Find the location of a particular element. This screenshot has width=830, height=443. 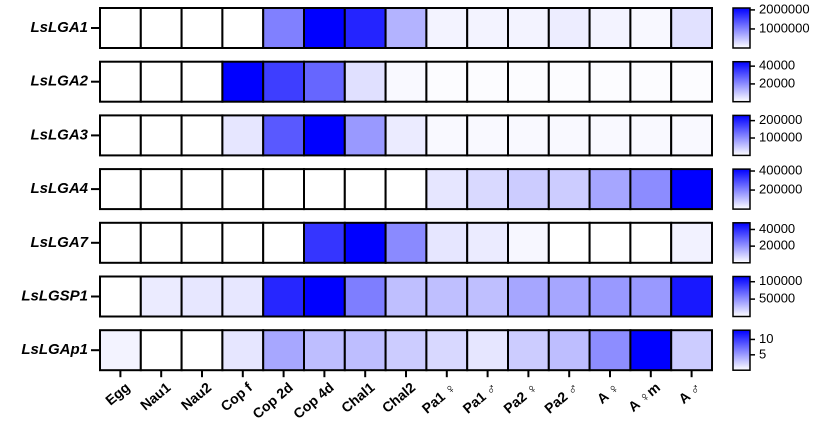

row-label: LsLGAp1 is located at coordinates (54, 349).